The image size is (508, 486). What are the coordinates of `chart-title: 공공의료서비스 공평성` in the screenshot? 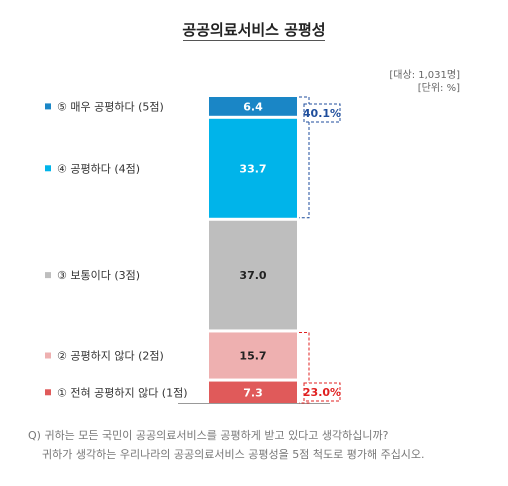 It's located at (254, 30).